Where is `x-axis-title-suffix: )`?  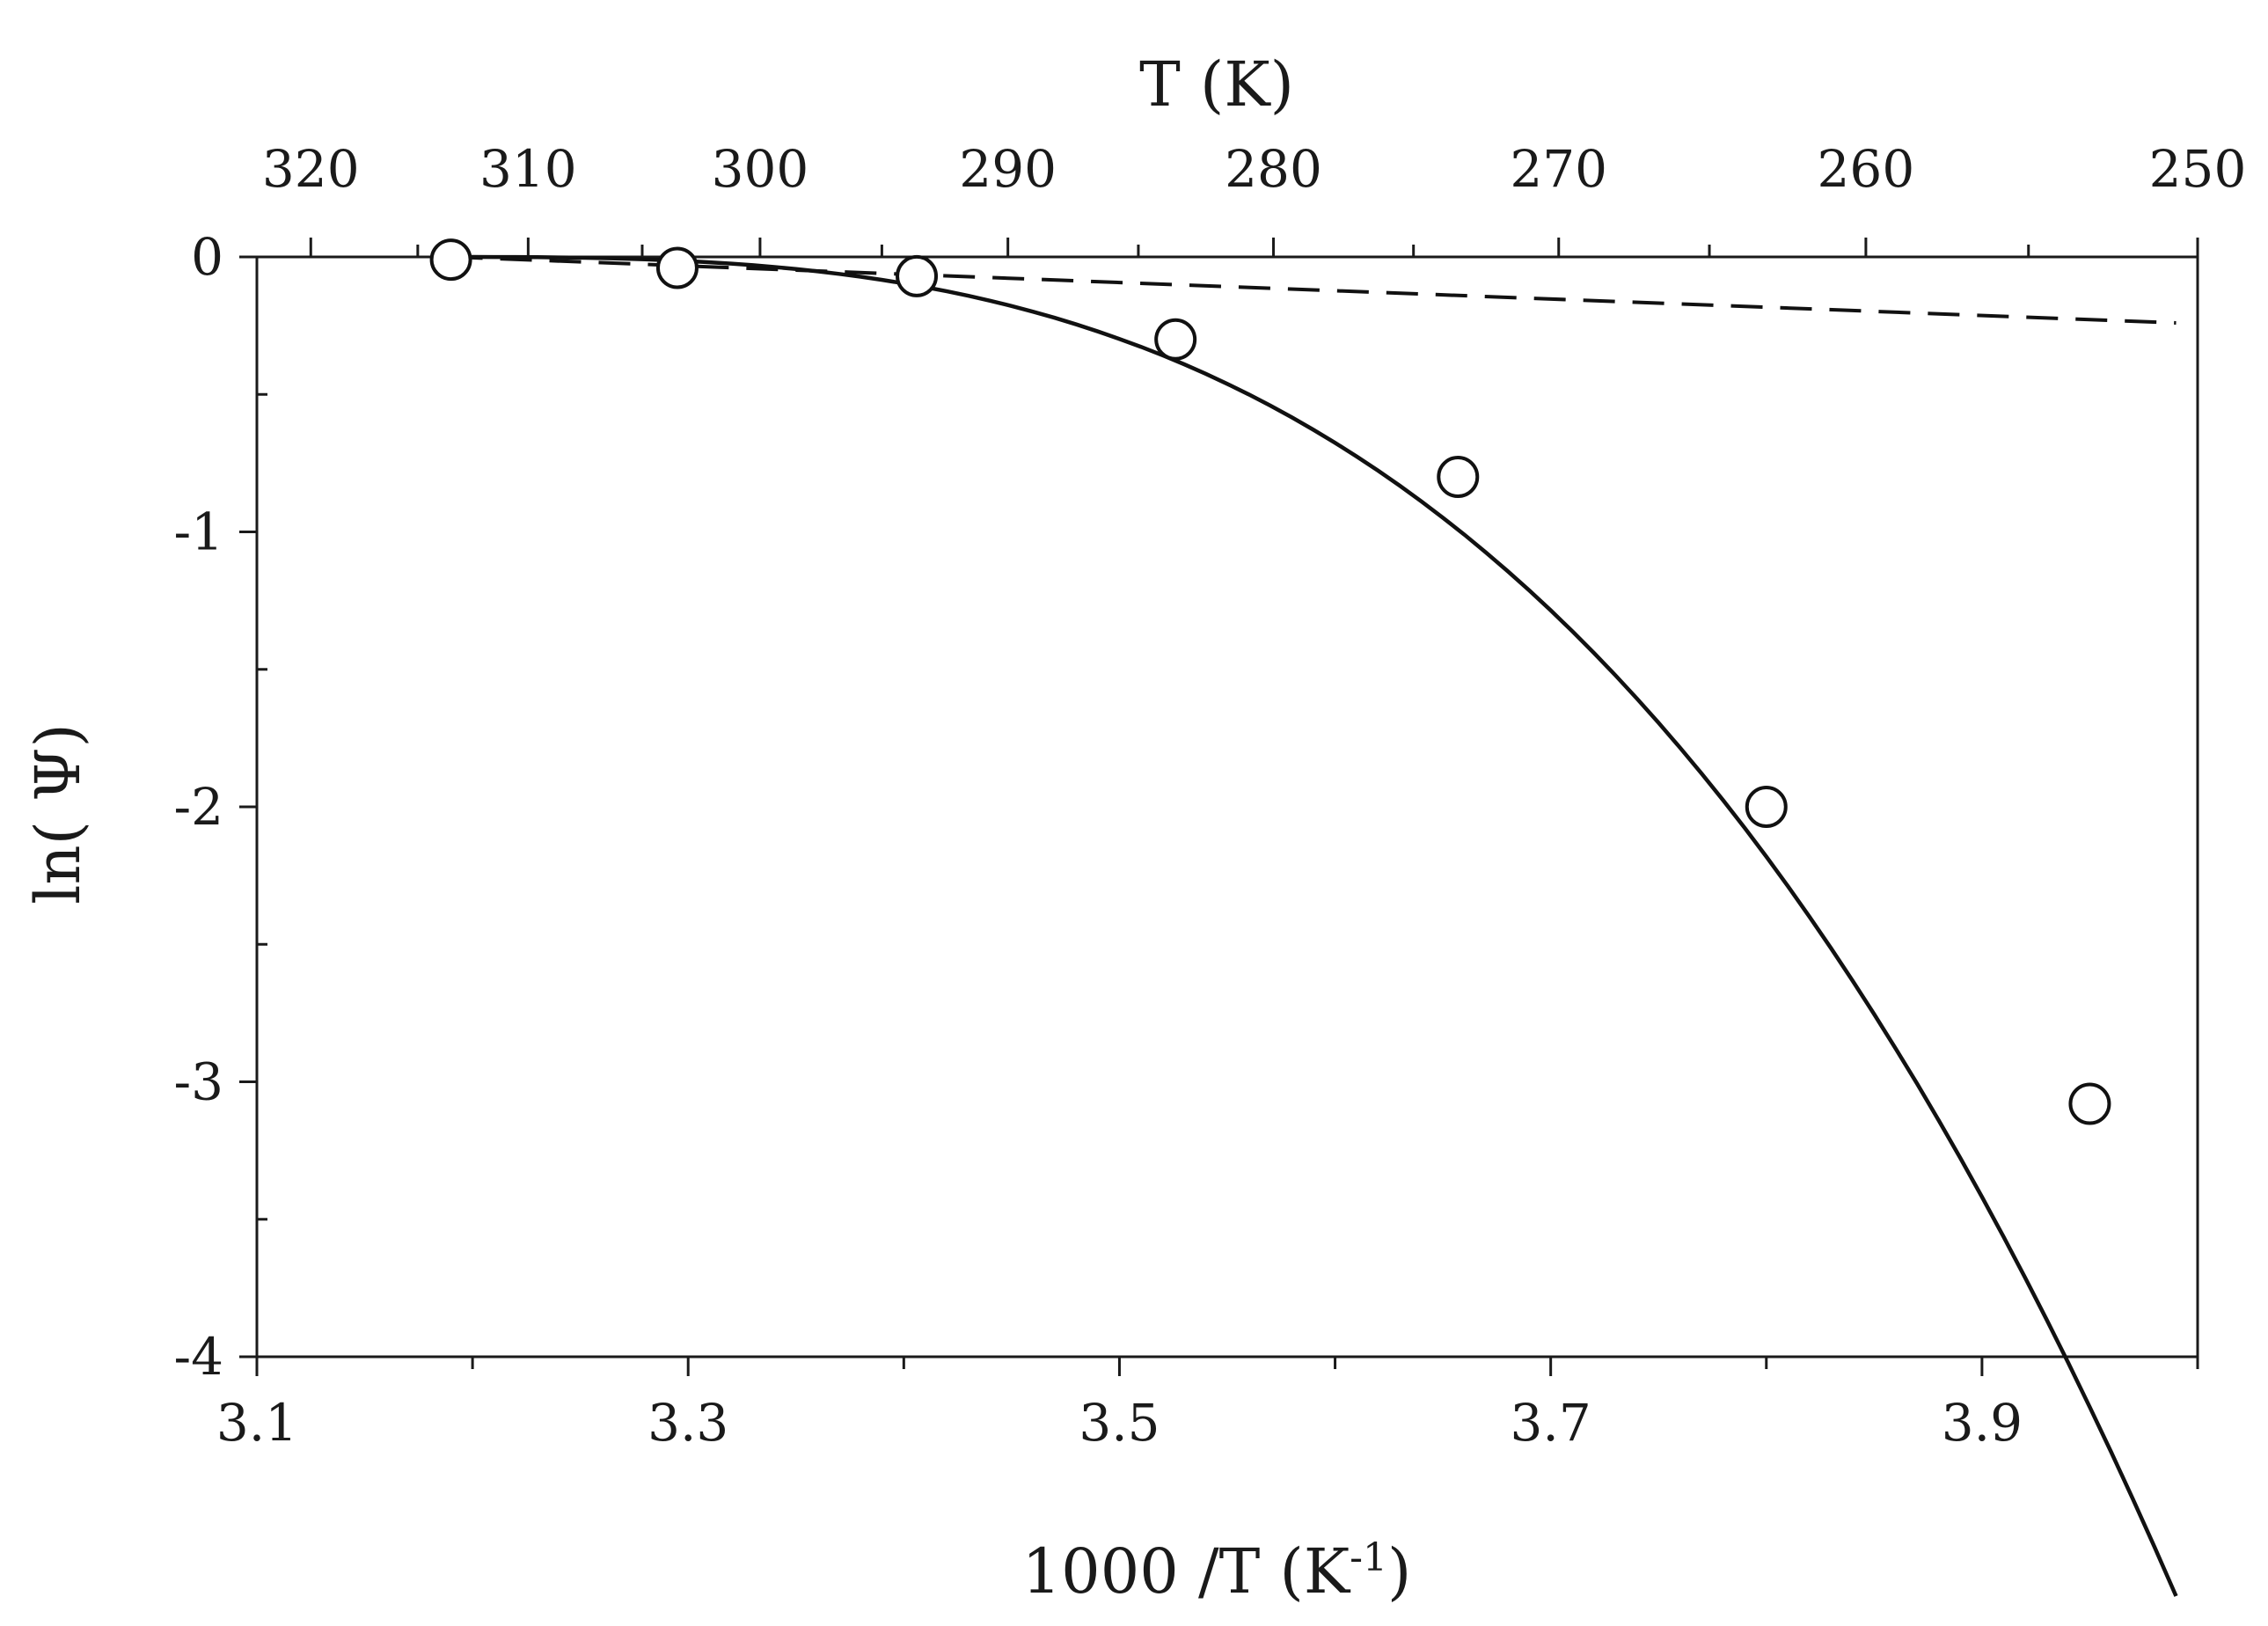
x-axis-title-suffix: ) is located at coordinates (1399, 1571).